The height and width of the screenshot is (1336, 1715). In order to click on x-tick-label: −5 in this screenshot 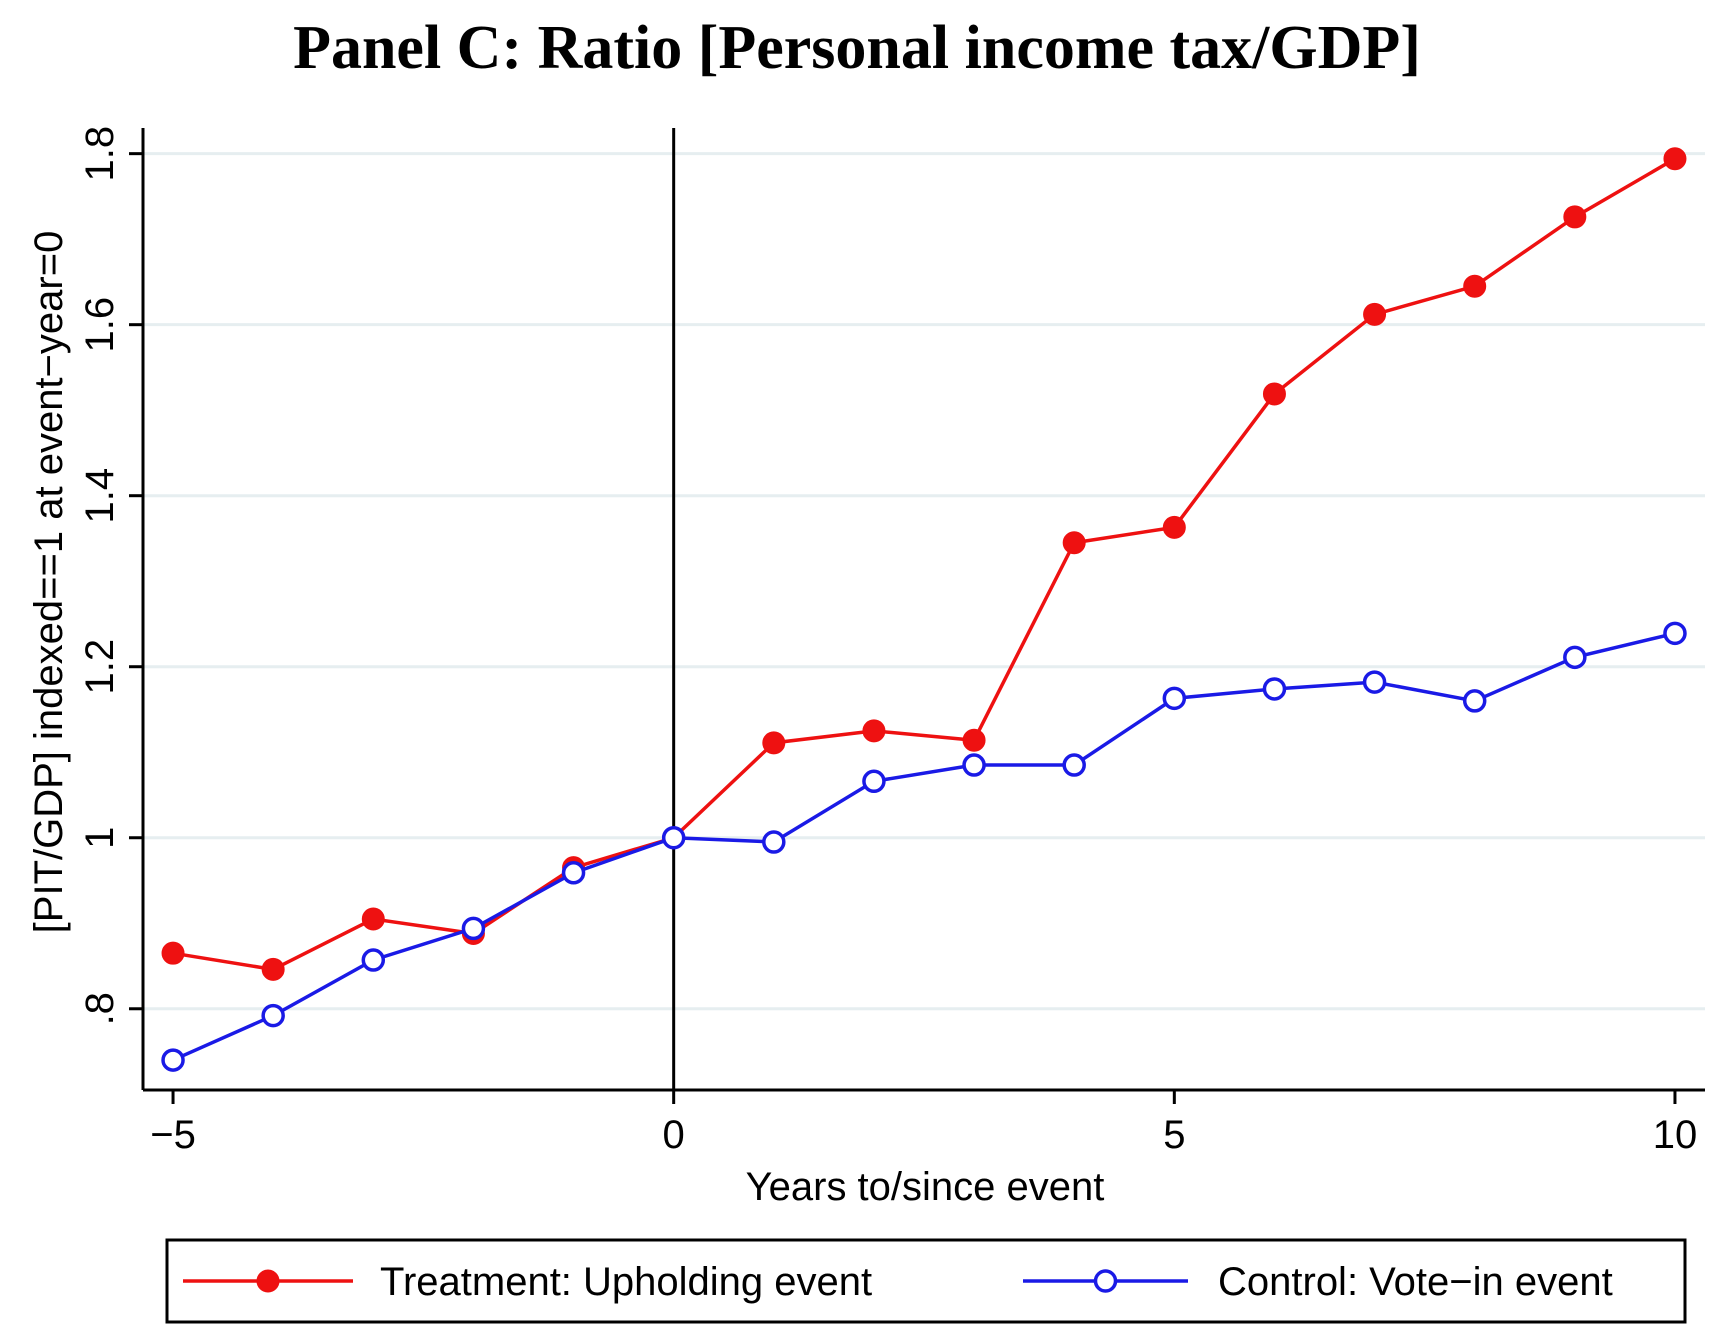, I will do `click(173, 1135)`.